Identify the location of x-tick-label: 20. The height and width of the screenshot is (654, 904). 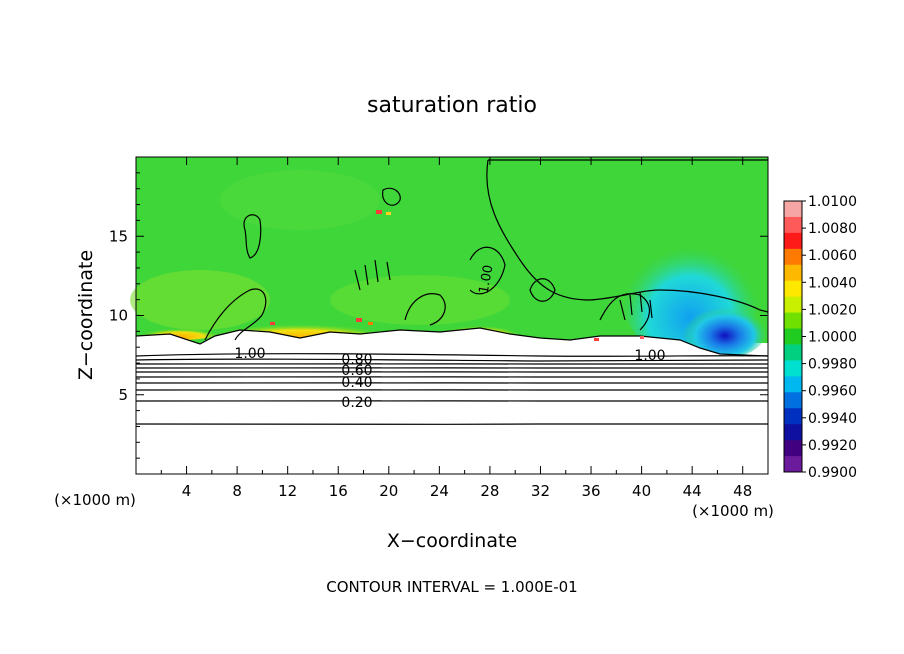
(388, 491).